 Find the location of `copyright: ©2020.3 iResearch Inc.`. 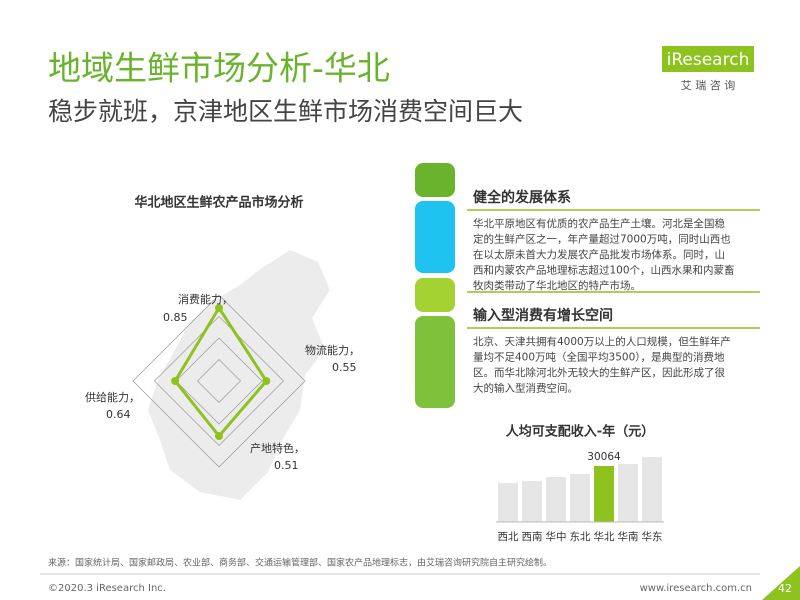

copyright: ©2020.3 iResearch Inc. is located at coordinates (107, 588).